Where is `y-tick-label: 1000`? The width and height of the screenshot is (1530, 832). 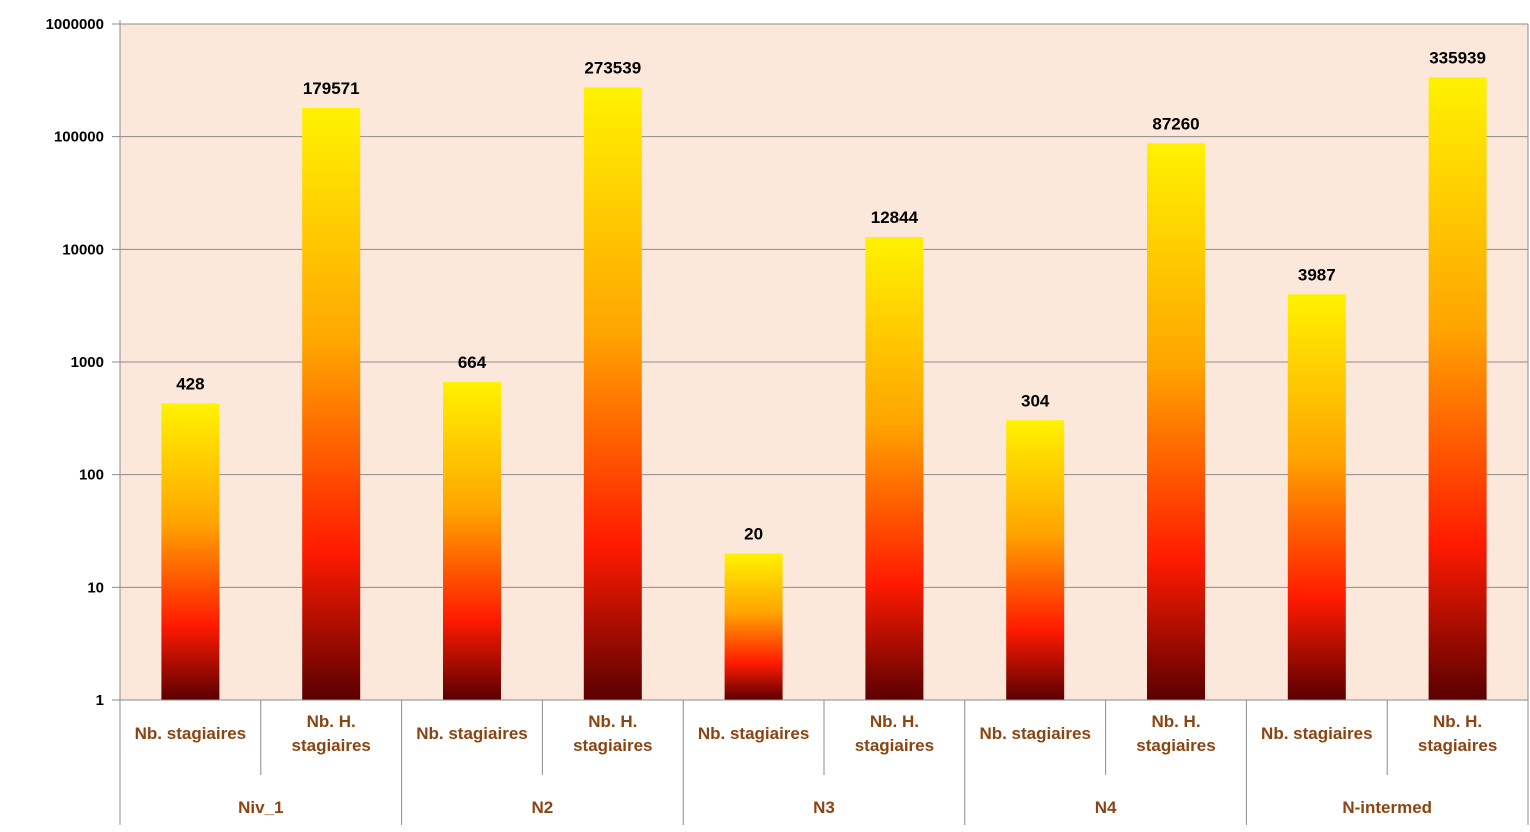
y-tick-label: 1000 is located at coordinates (87, 362).